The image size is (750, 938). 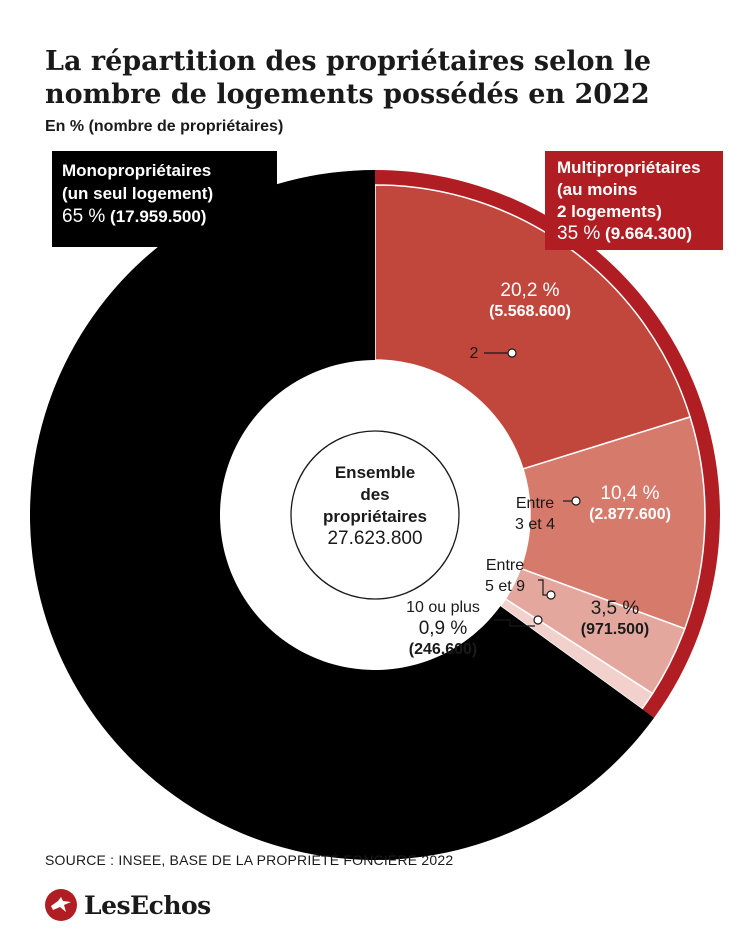 What do you see at coordinates (514, 623) in the screenshot?
I see `leader-10-plus` at bounding box center [514, 623].